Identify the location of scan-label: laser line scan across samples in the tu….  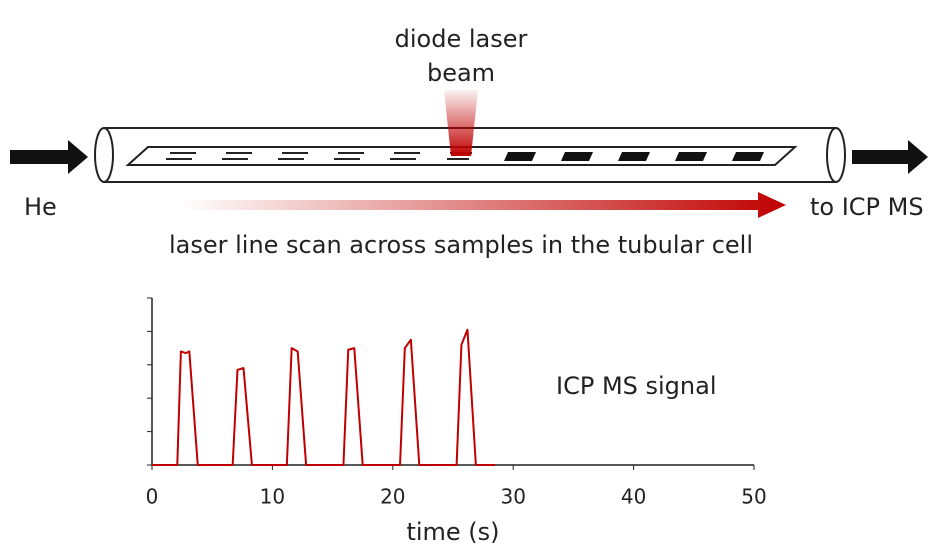
(461, 245).